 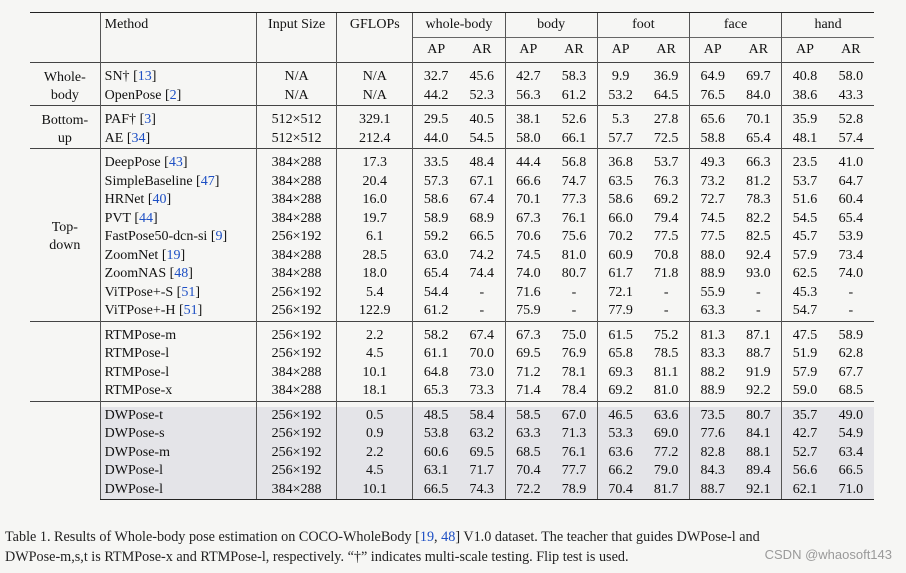 What do you see at coordinates (666, 181) in the screenshot?
I see `ar-value-cell: 76.3` at bounding box center [666, 181].